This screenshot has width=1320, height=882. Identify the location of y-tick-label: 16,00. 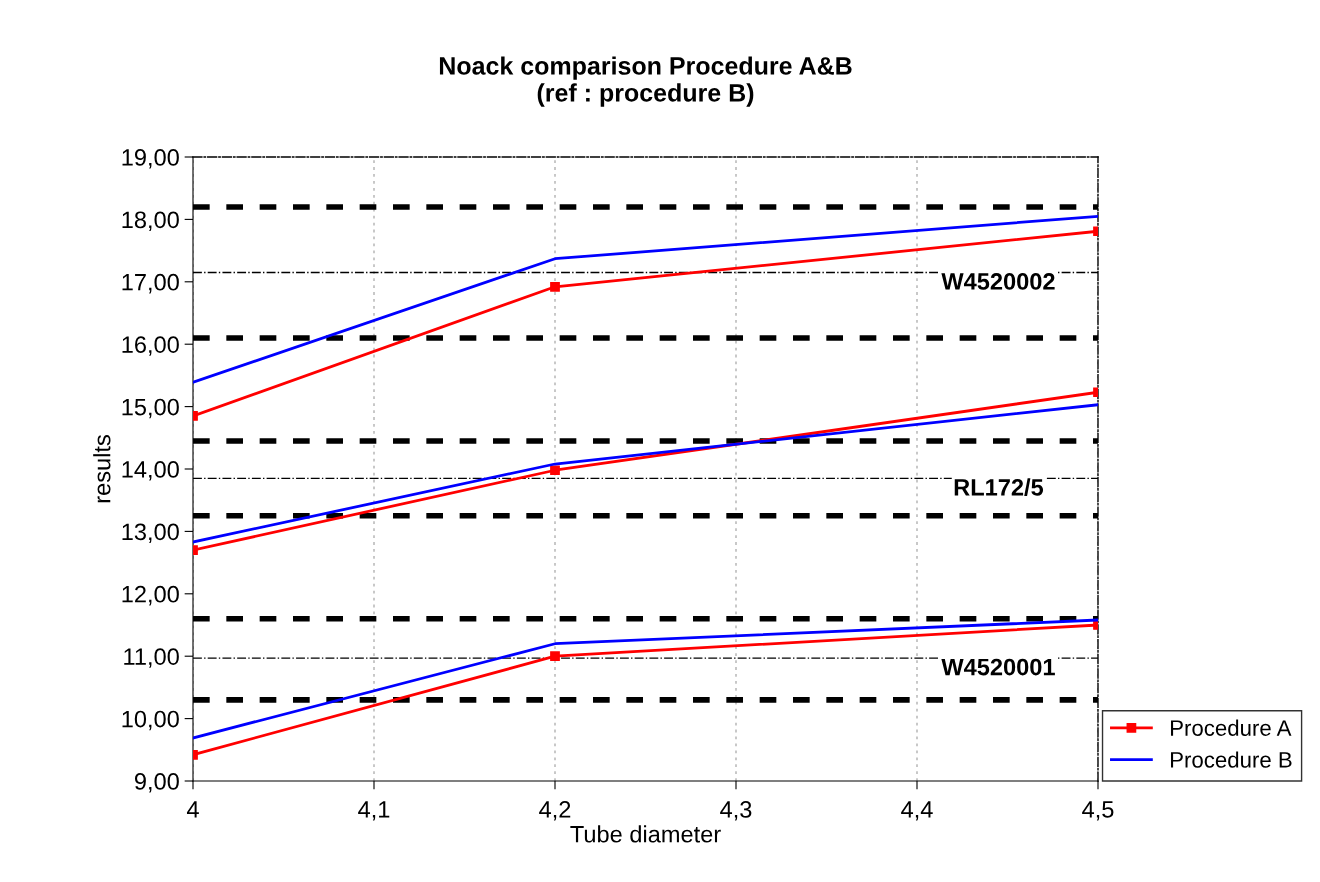
(150, 346).